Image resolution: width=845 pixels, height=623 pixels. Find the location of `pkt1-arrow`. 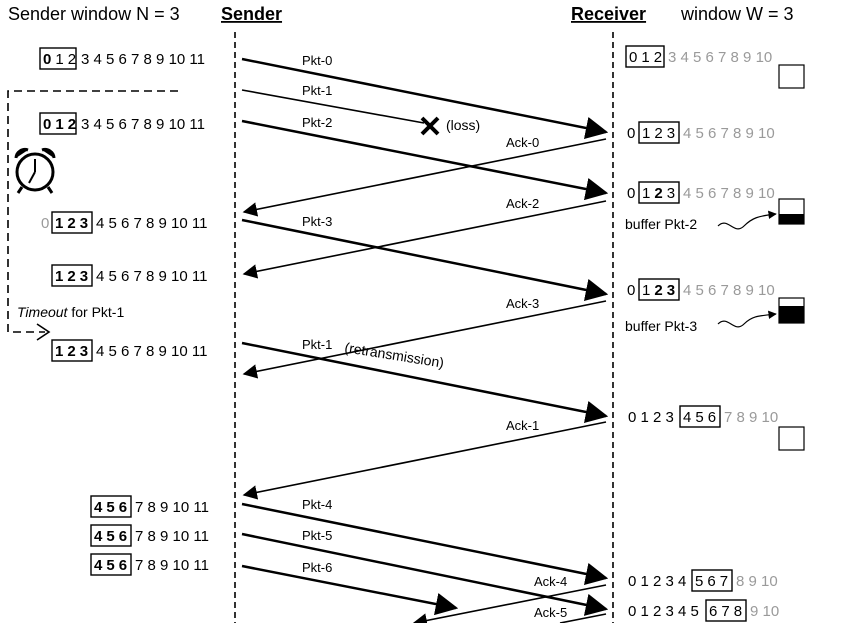

pkt1-arrow is located at coordinates (333, 106).